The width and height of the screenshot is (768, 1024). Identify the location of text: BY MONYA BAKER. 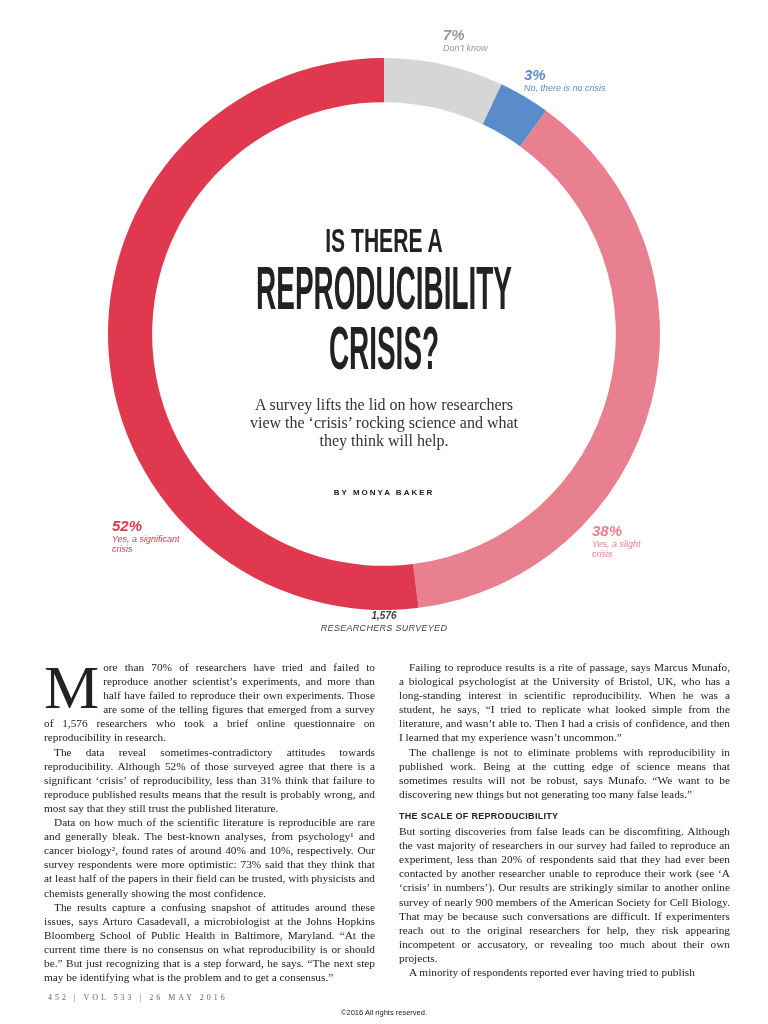
(384, 492).